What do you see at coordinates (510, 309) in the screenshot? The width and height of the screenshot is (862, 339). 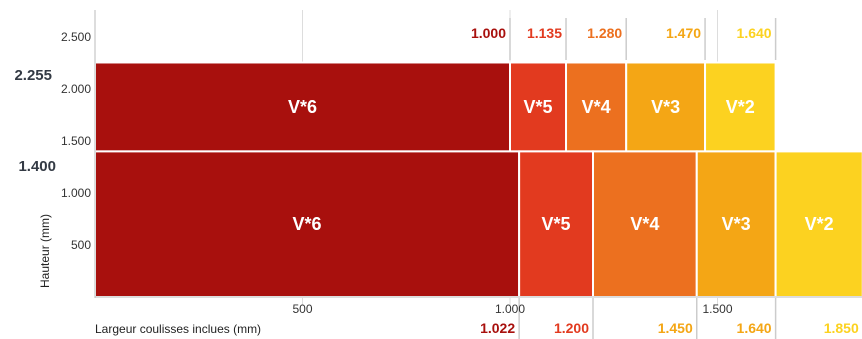 I see `x-tick-label: 1.000` at bounding box center [510, 309].